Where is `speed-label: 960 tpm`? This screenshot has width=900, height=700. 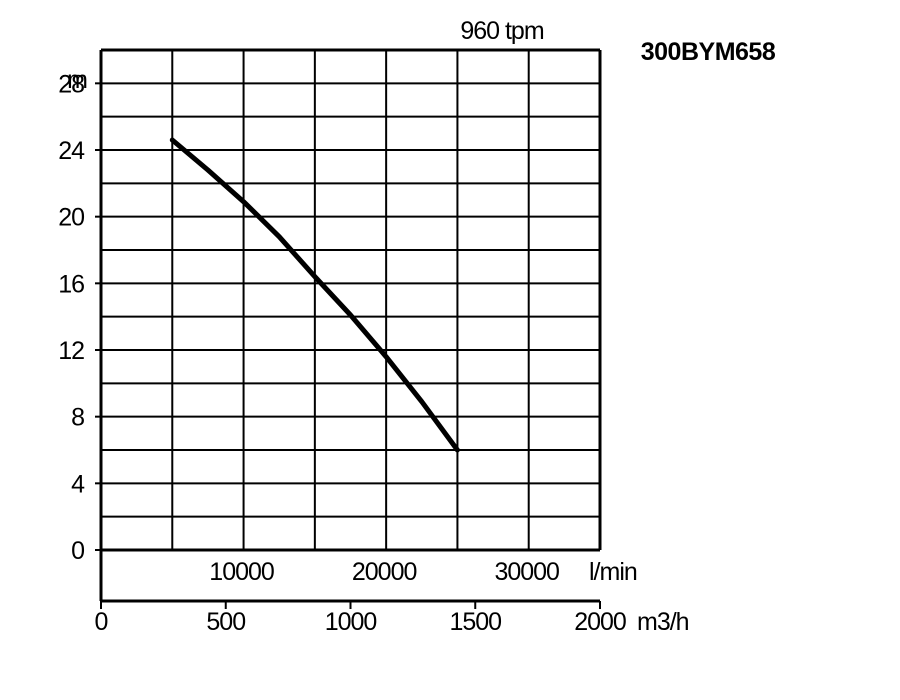 speed-label: 960 tpm is located at coordinates (502, 31).